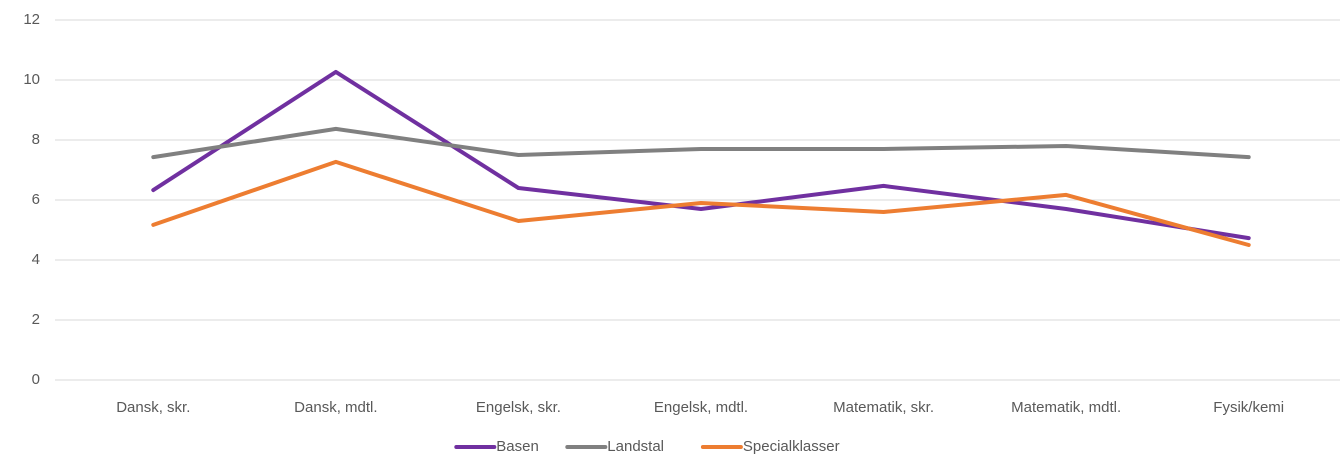 Image resolution: width=1344 pixels, height=456 pixels. What do you see at coordinates (36, 379) in the screenshot?
I see `y-tick-label: 0` at bounding box center [36, 379].